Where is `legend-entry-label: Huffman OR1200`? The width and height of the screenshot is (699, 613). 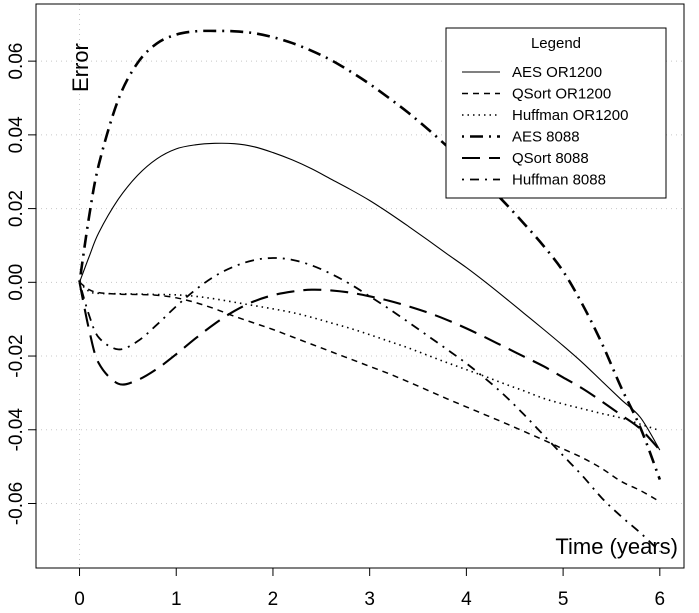 legend-entry-label: Huffman OR1200 is located at coordinates (570, 115).